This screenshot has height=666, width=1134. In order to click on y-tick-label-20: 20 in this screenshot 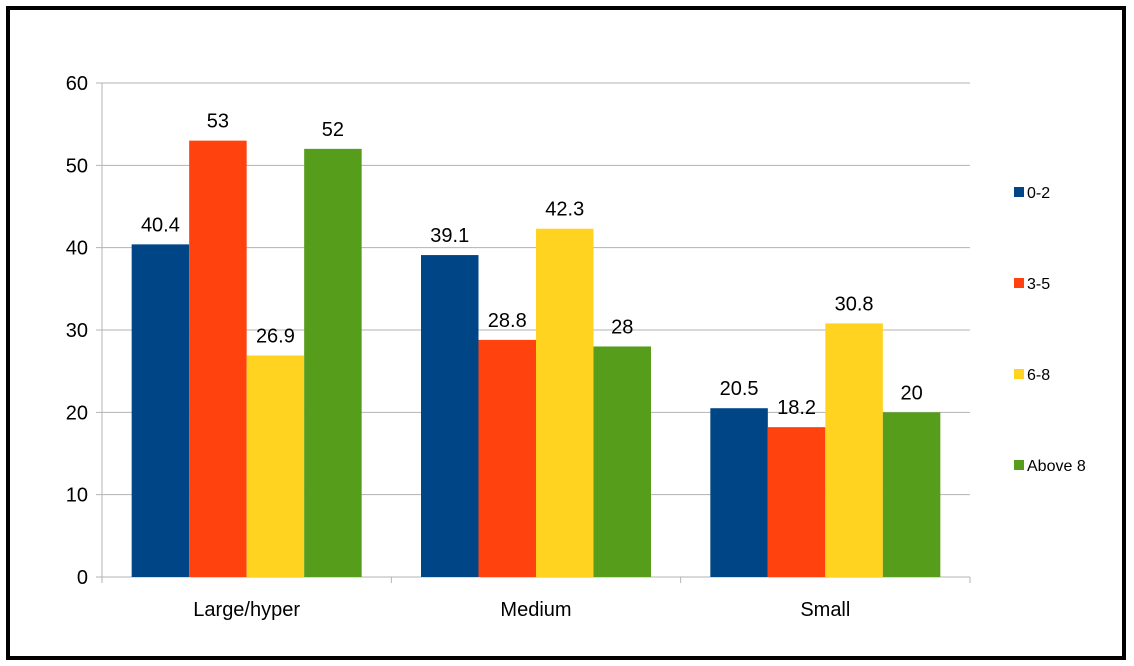, I will do `click(77, 413)`.